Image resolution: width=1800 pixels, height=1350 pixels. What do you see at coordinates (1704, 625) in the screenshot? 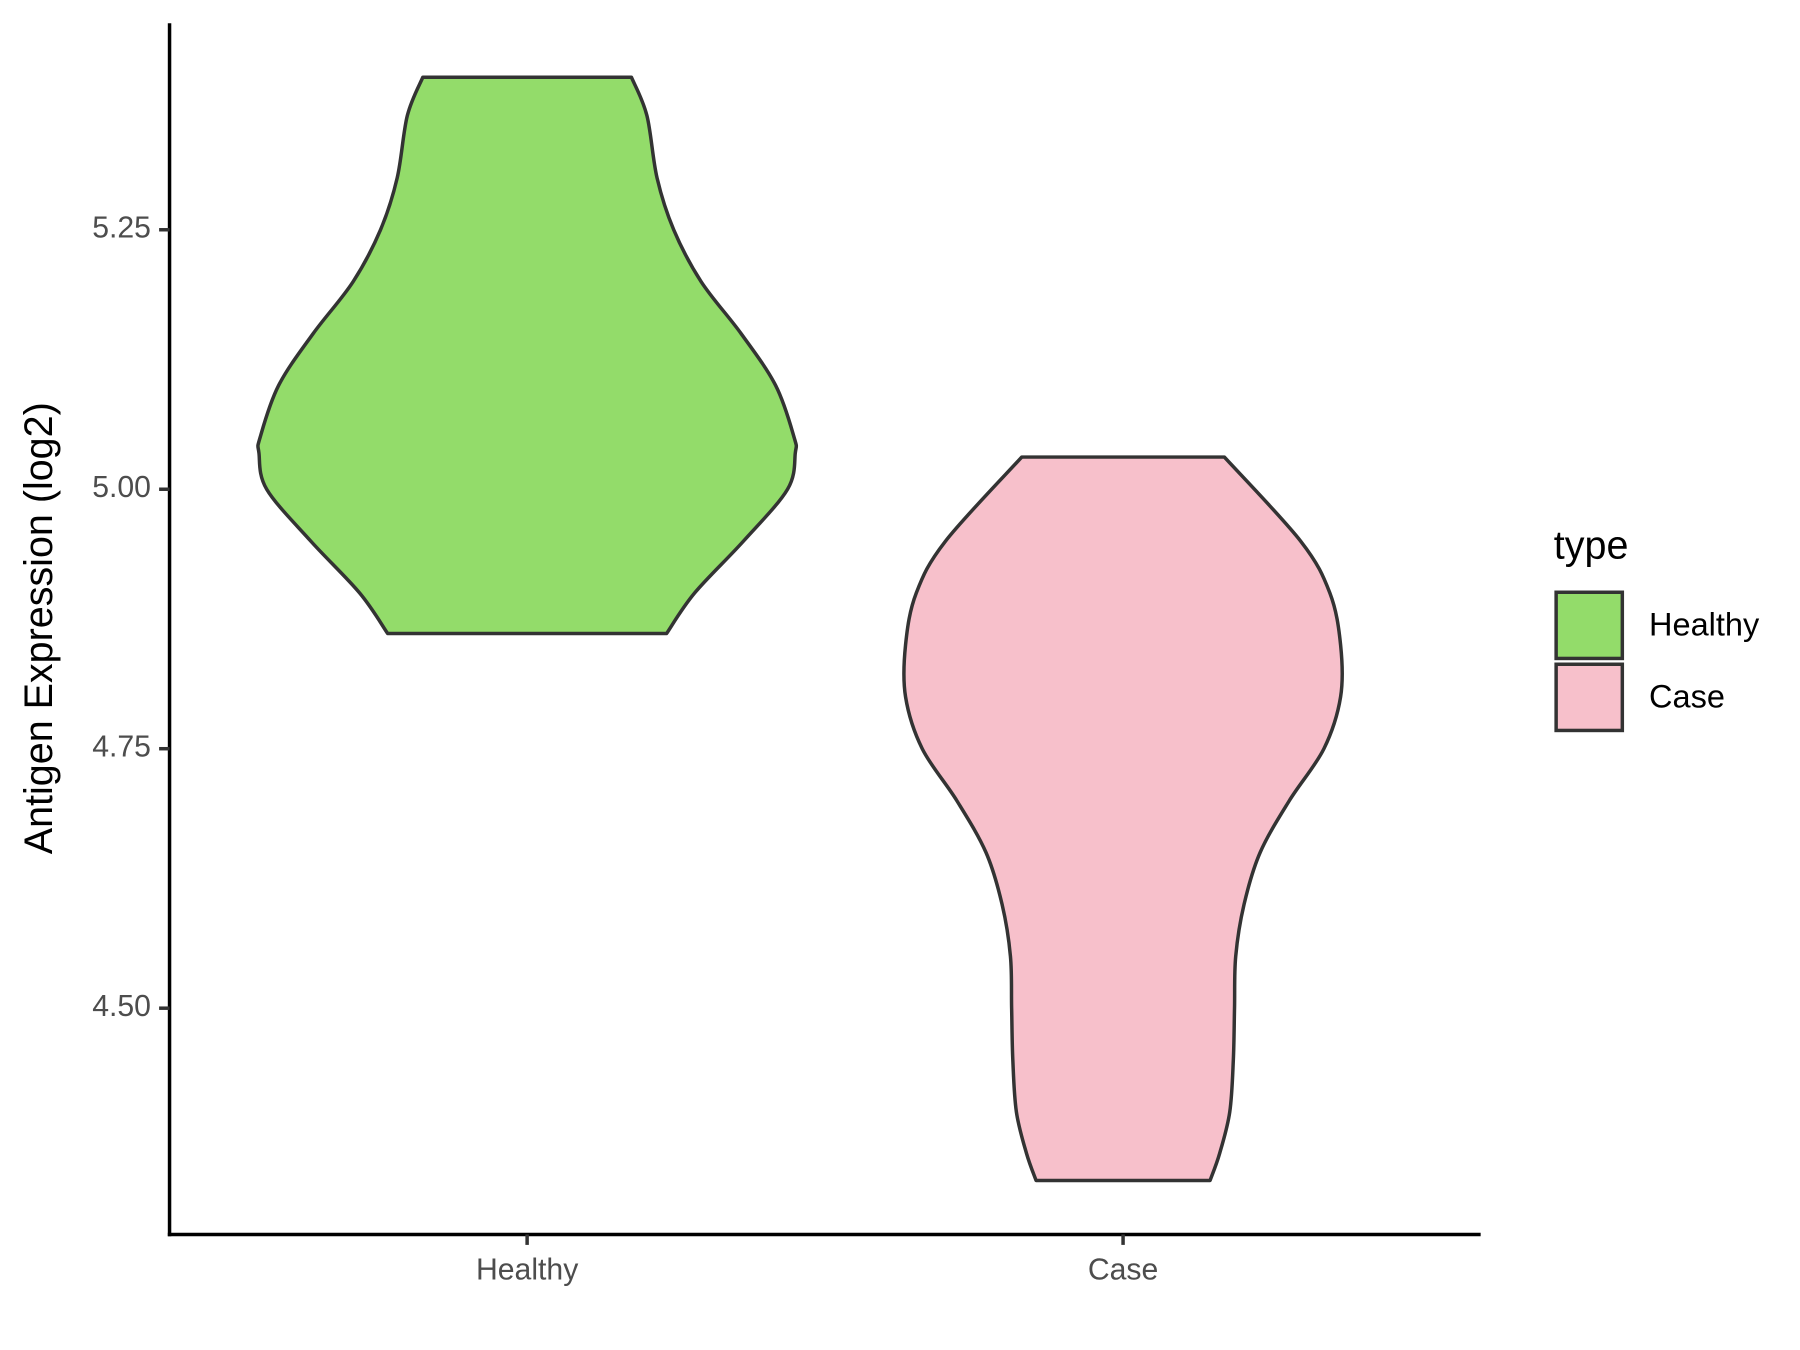
I see `legend-label: Healthy` at bounding box center [1704, 625].